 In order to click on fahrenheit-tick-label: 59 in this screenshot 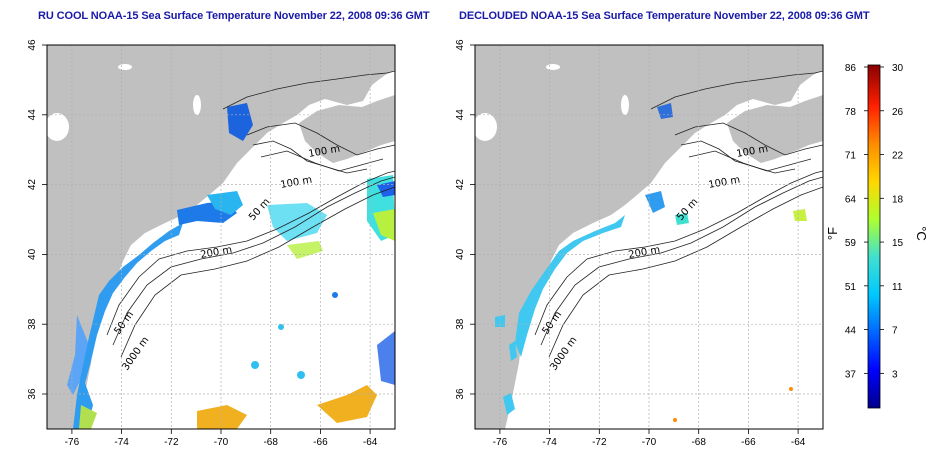, I will do `click(851, 243)`.